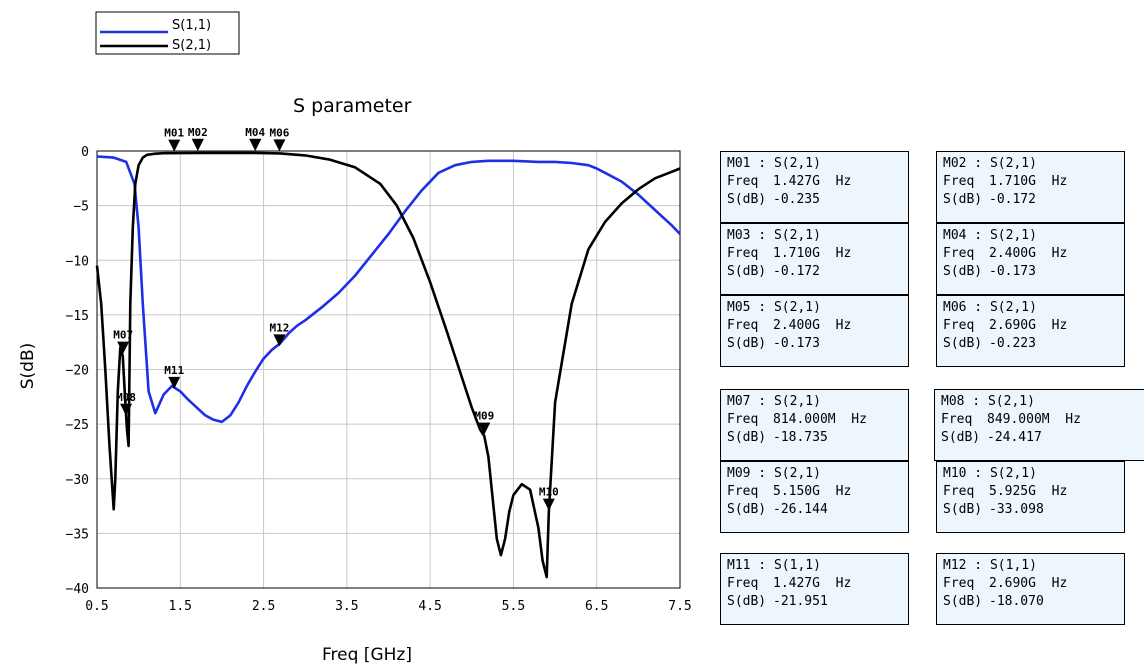 This screenshot has height=669, width=1144. What do you see at coordinates (126, 397) in the screenshot?
I see `marker-label-m08: M08` at bounding box center [126, 397].